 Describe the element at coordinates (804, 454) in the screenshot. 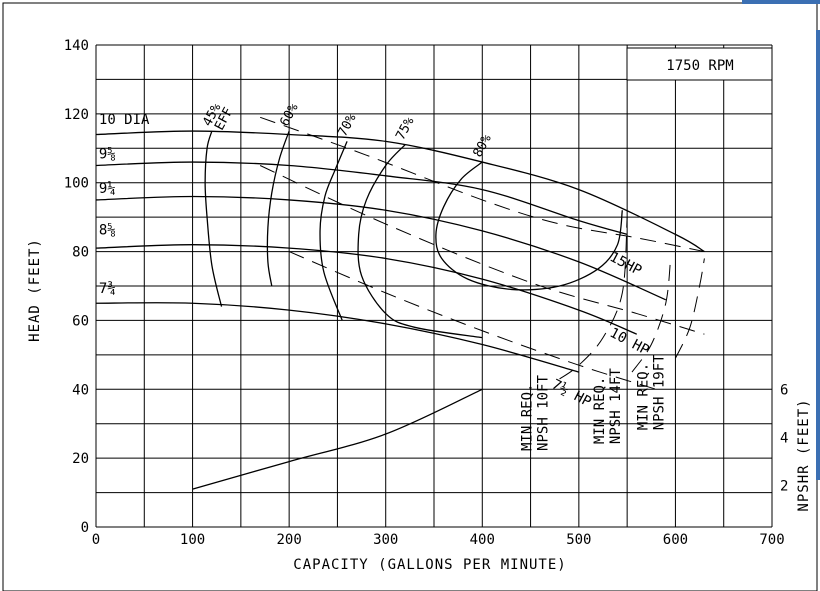

I see `y2-axis-label: NPSHR (FEET)` at that location.